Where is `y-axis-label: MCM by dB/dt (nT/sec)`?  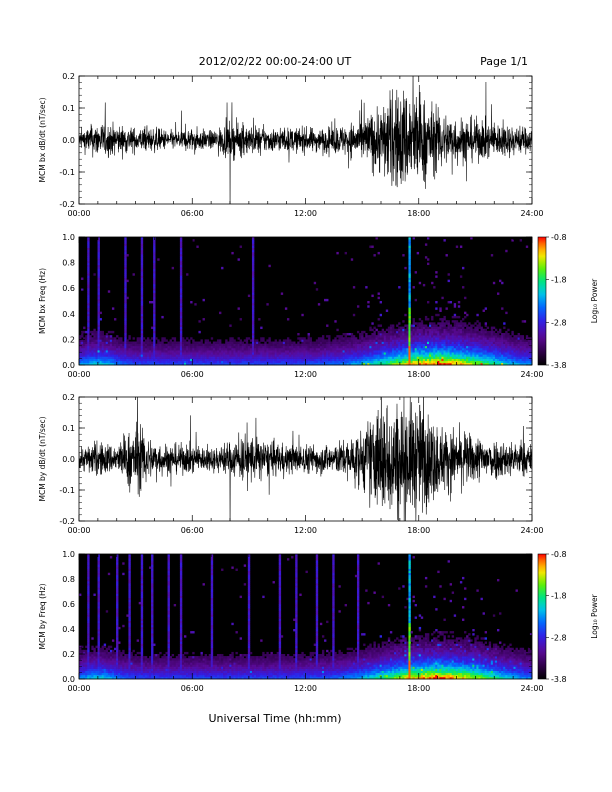
y-axis-label: MCM by dB/dt (nT/sec) is located at coordinates (42, 458).